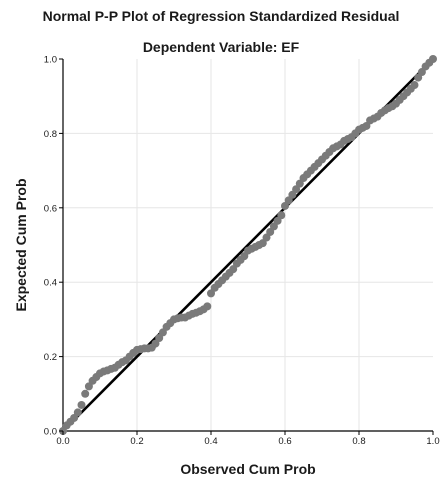 The width and height of the screenshot is (442, 481). What do you see at coordinates (50, 208) in the screenshot?
I see `y-tick-label: 0.6` at bounding box center [50, 208].